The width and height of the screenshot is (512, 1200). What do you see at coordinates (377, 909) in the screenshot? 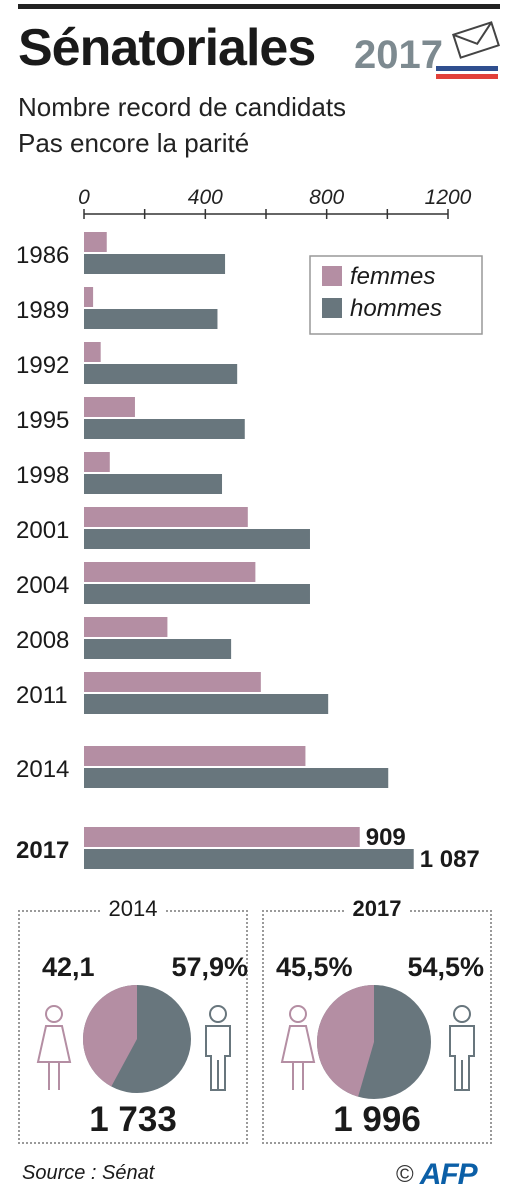
I see `donut-year-2017: 2017` at bounding box center [377, 909].